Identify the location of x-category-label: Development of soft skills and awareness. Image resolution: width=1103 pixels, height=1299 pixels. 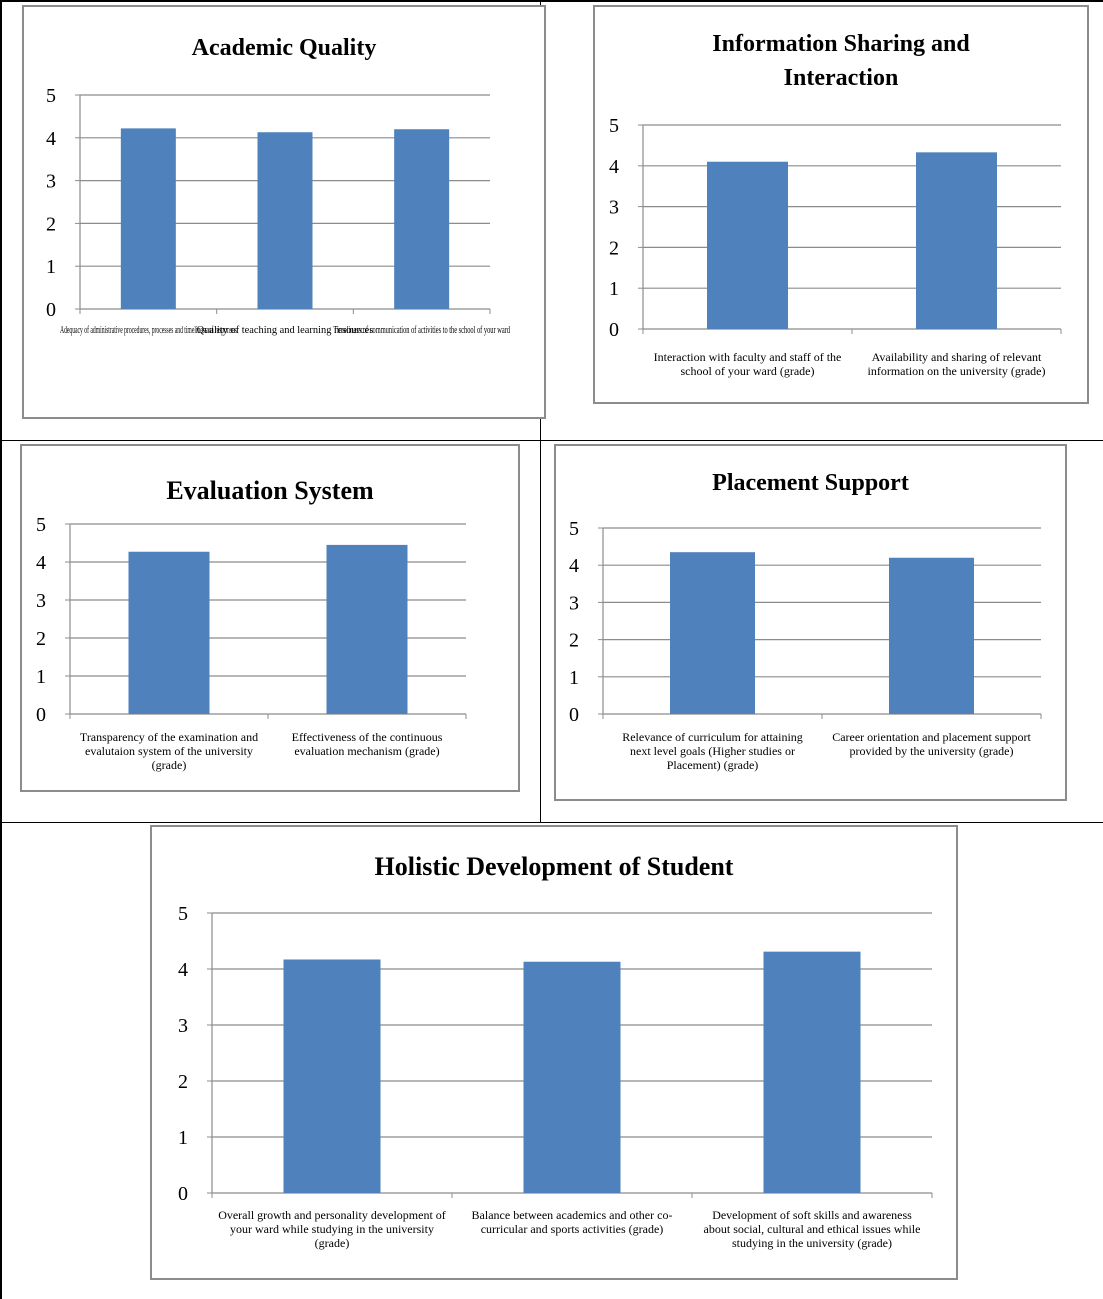
(812, 1215).